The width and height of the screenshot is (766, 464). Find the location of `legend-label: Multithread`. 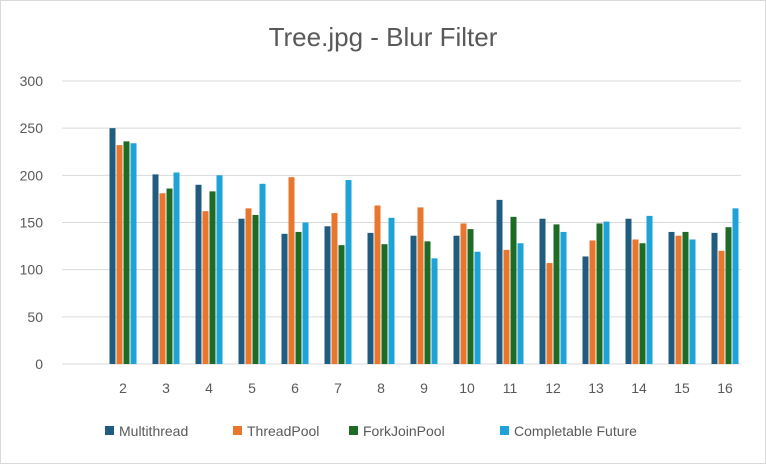

legend-label: Multithread is located at coordinates (153, 431).